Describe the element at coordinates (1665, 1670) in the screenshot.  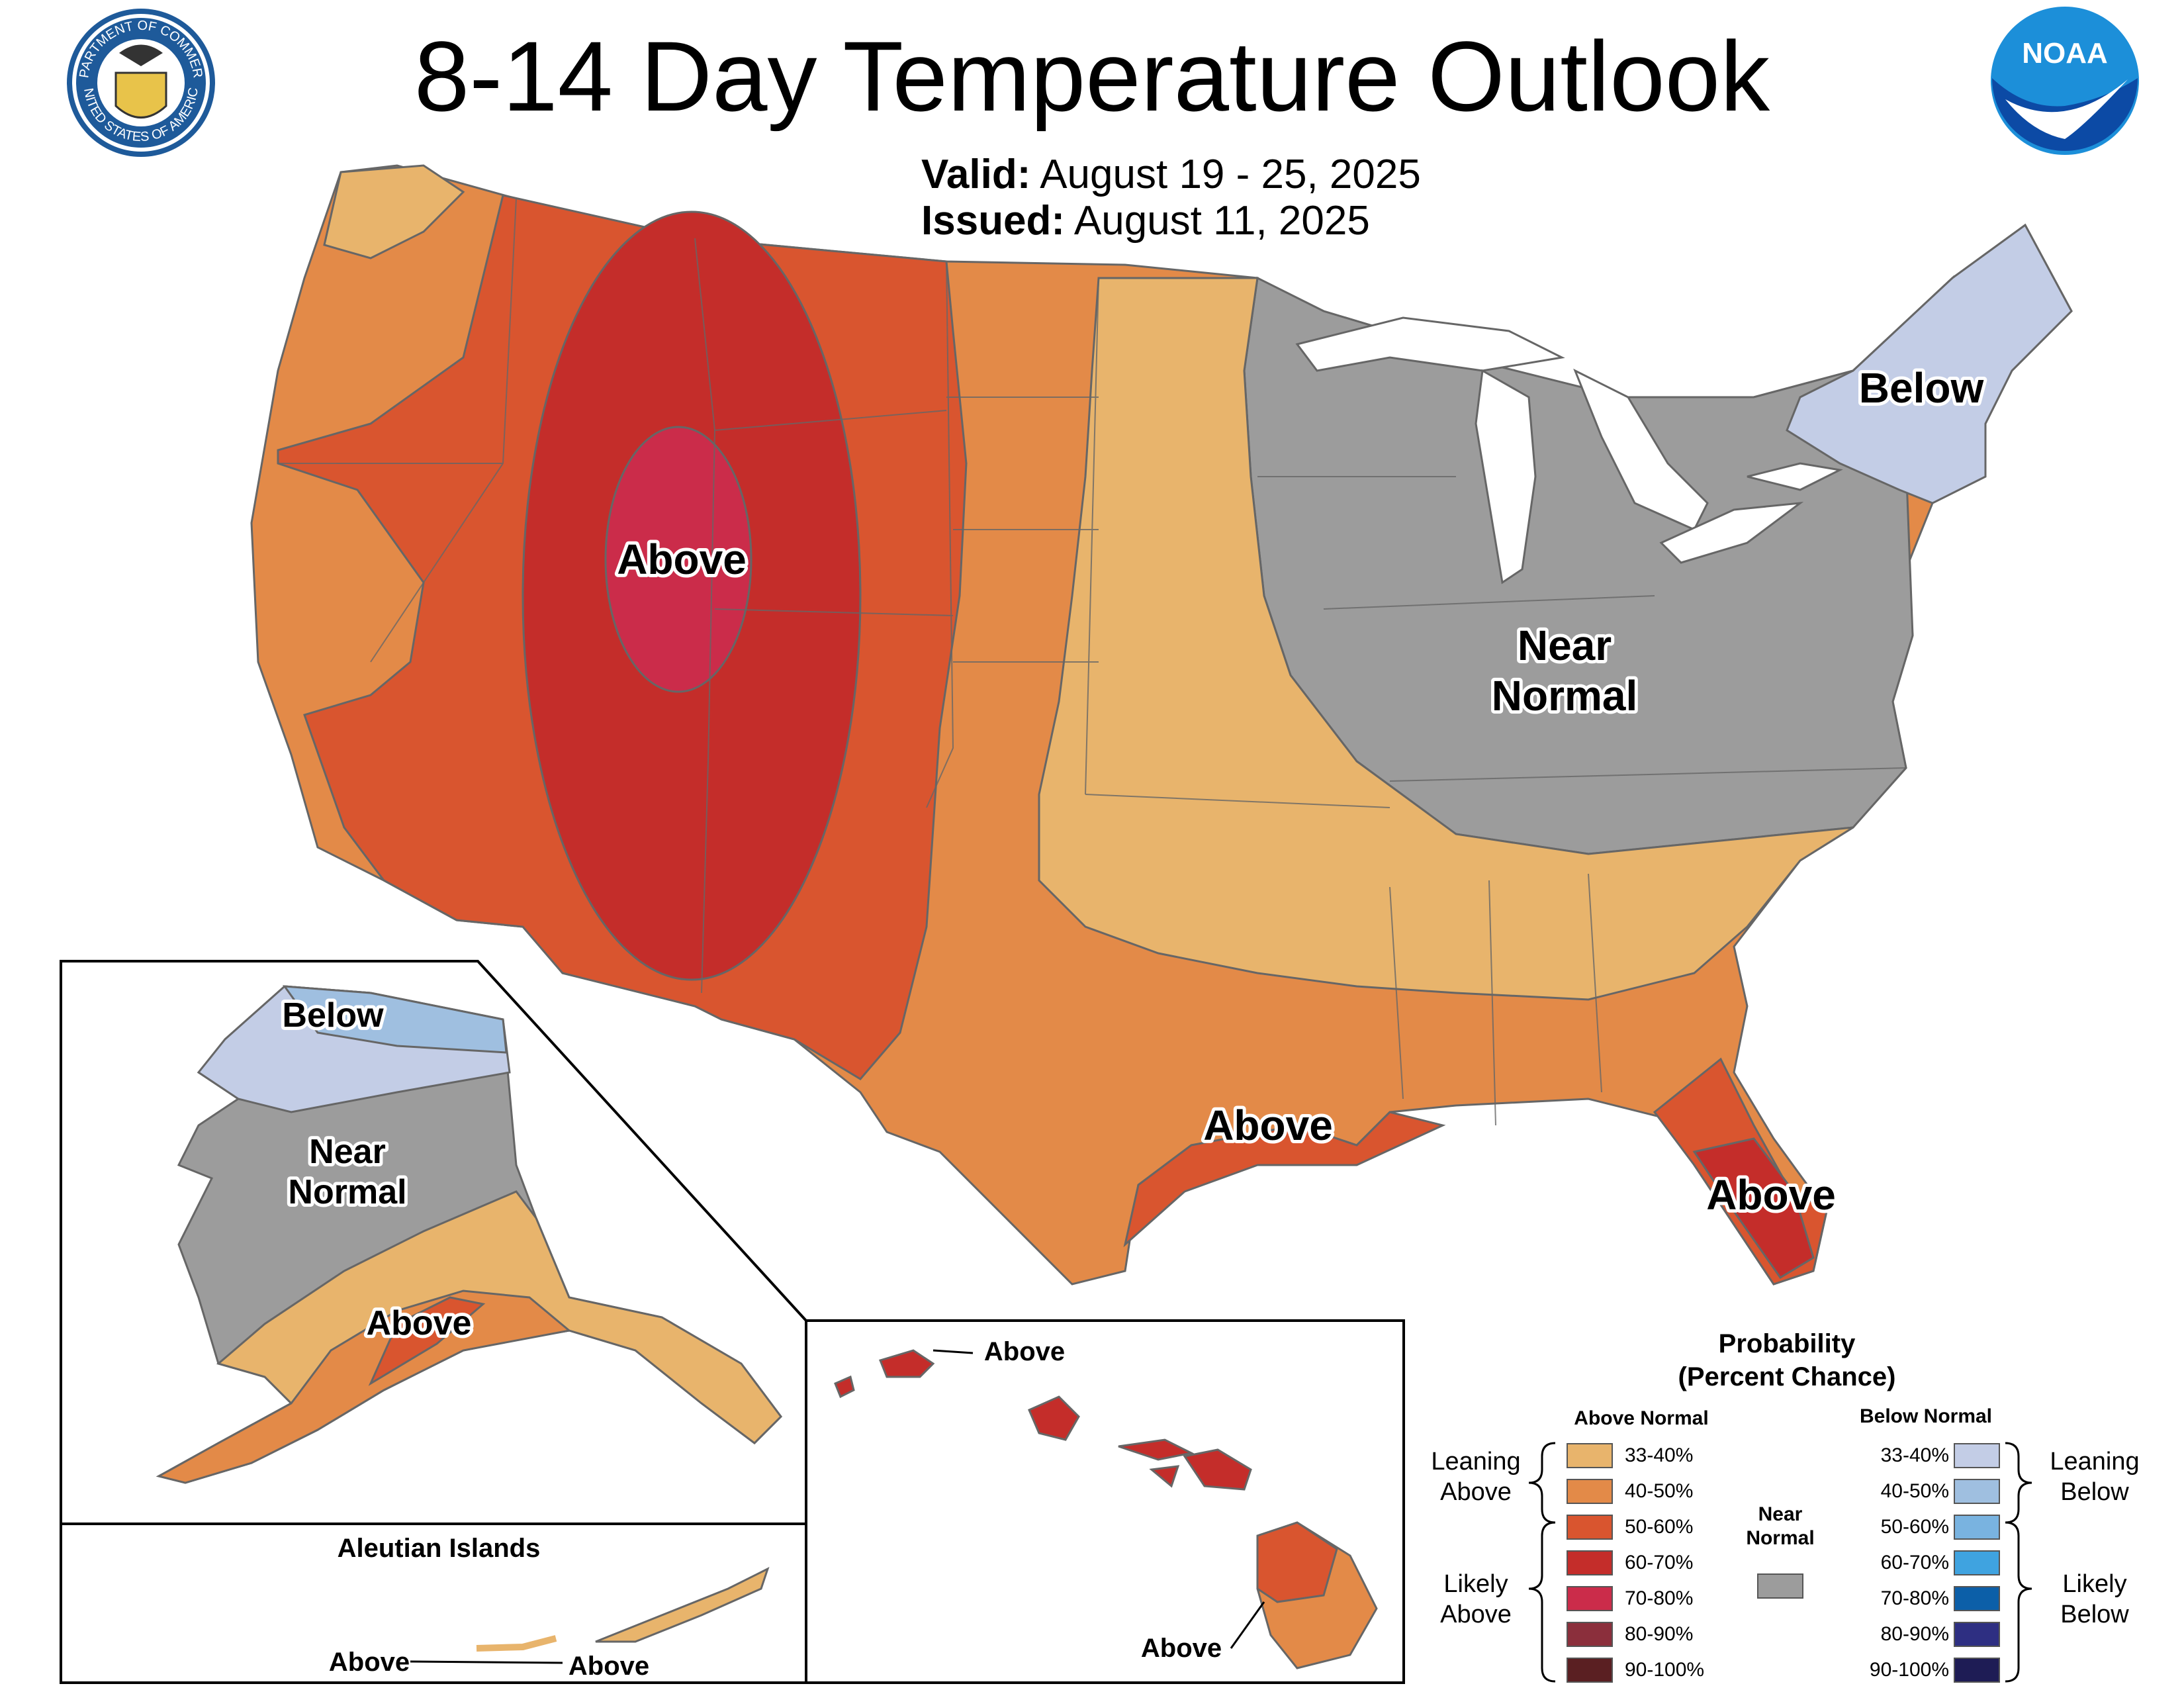
I see `legend-above-range-6: 90-100%` at that location.